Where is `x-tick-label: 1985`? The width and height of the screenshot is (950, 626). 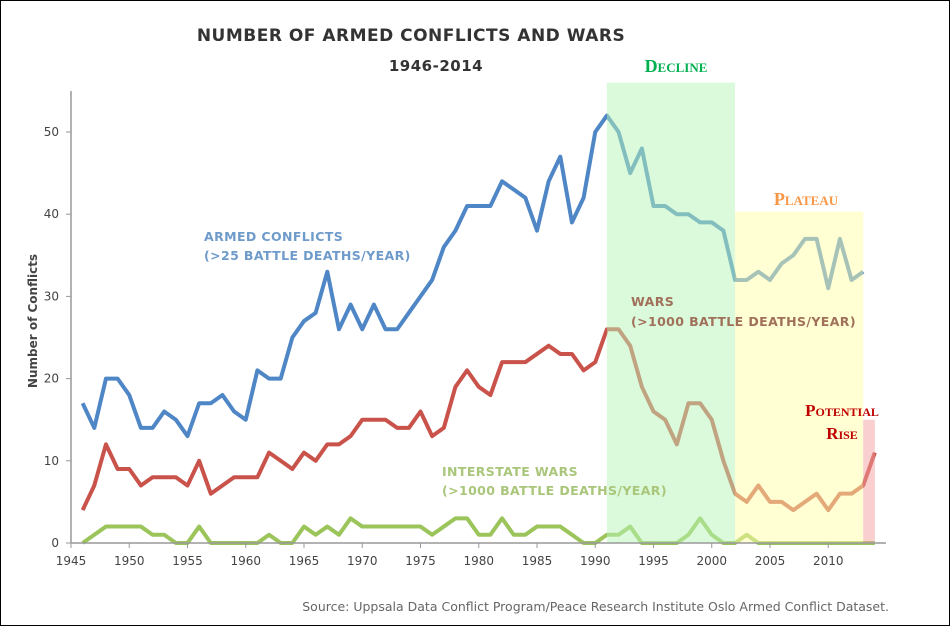
x-tick-label: 1985 is located at coordinates (537, 561).